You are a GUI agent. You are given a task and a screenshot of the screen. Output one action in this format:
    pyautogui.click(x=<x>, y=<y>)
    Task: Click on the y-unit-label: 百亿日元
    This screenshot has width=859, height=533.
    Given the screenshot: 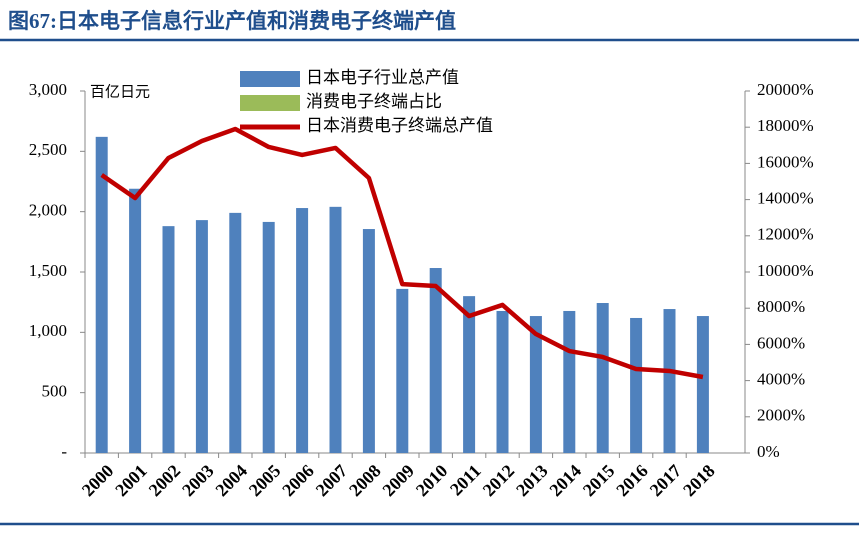 What is the action you would take?
    pyautogui.click(x=120, y=91)
    